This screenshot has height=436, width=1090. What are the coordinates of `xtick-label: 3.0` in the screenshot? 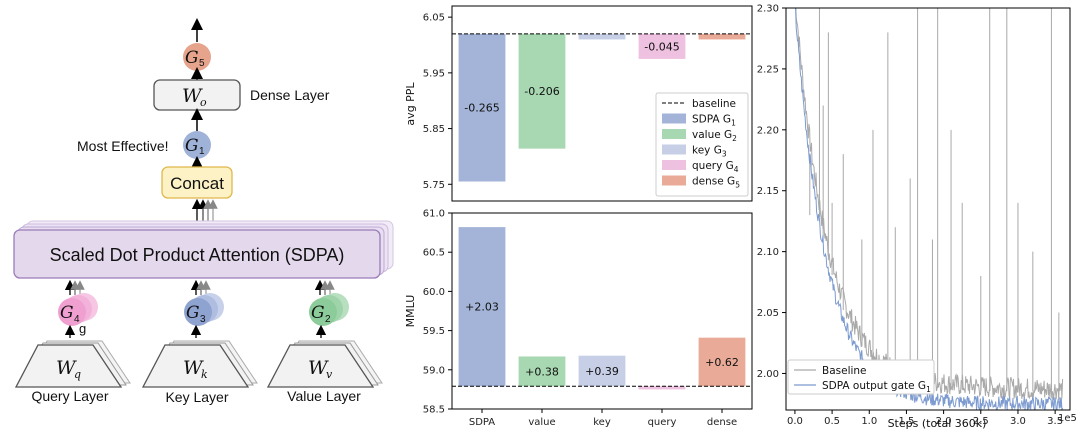 It's located at (1018, 421).